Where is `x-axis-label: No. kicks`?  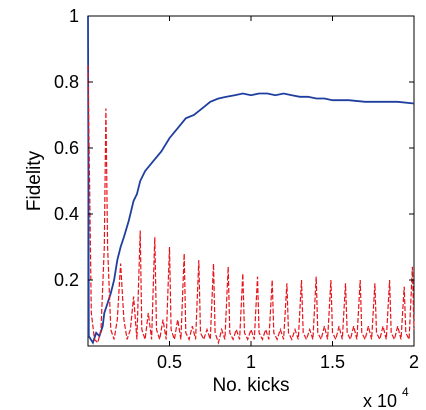
x-axis-label: No. kicks is located at coordinates (250, 385).